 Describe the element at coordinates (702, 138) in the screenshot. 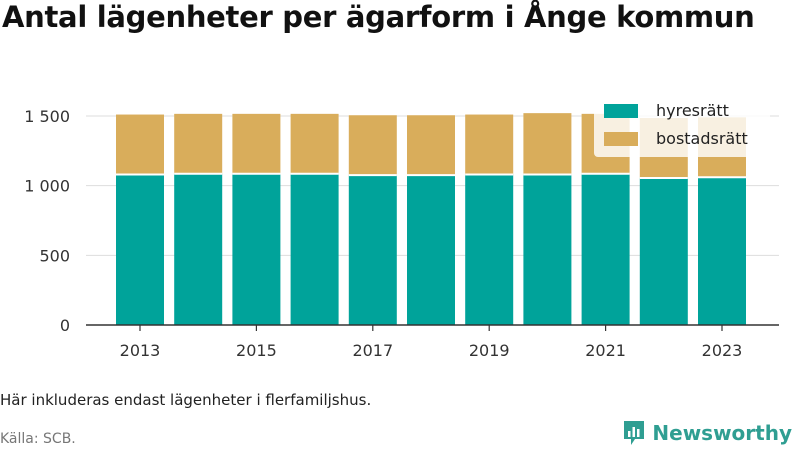

I see `legend-label-bostadsratt: bostadsrätt` at that location.